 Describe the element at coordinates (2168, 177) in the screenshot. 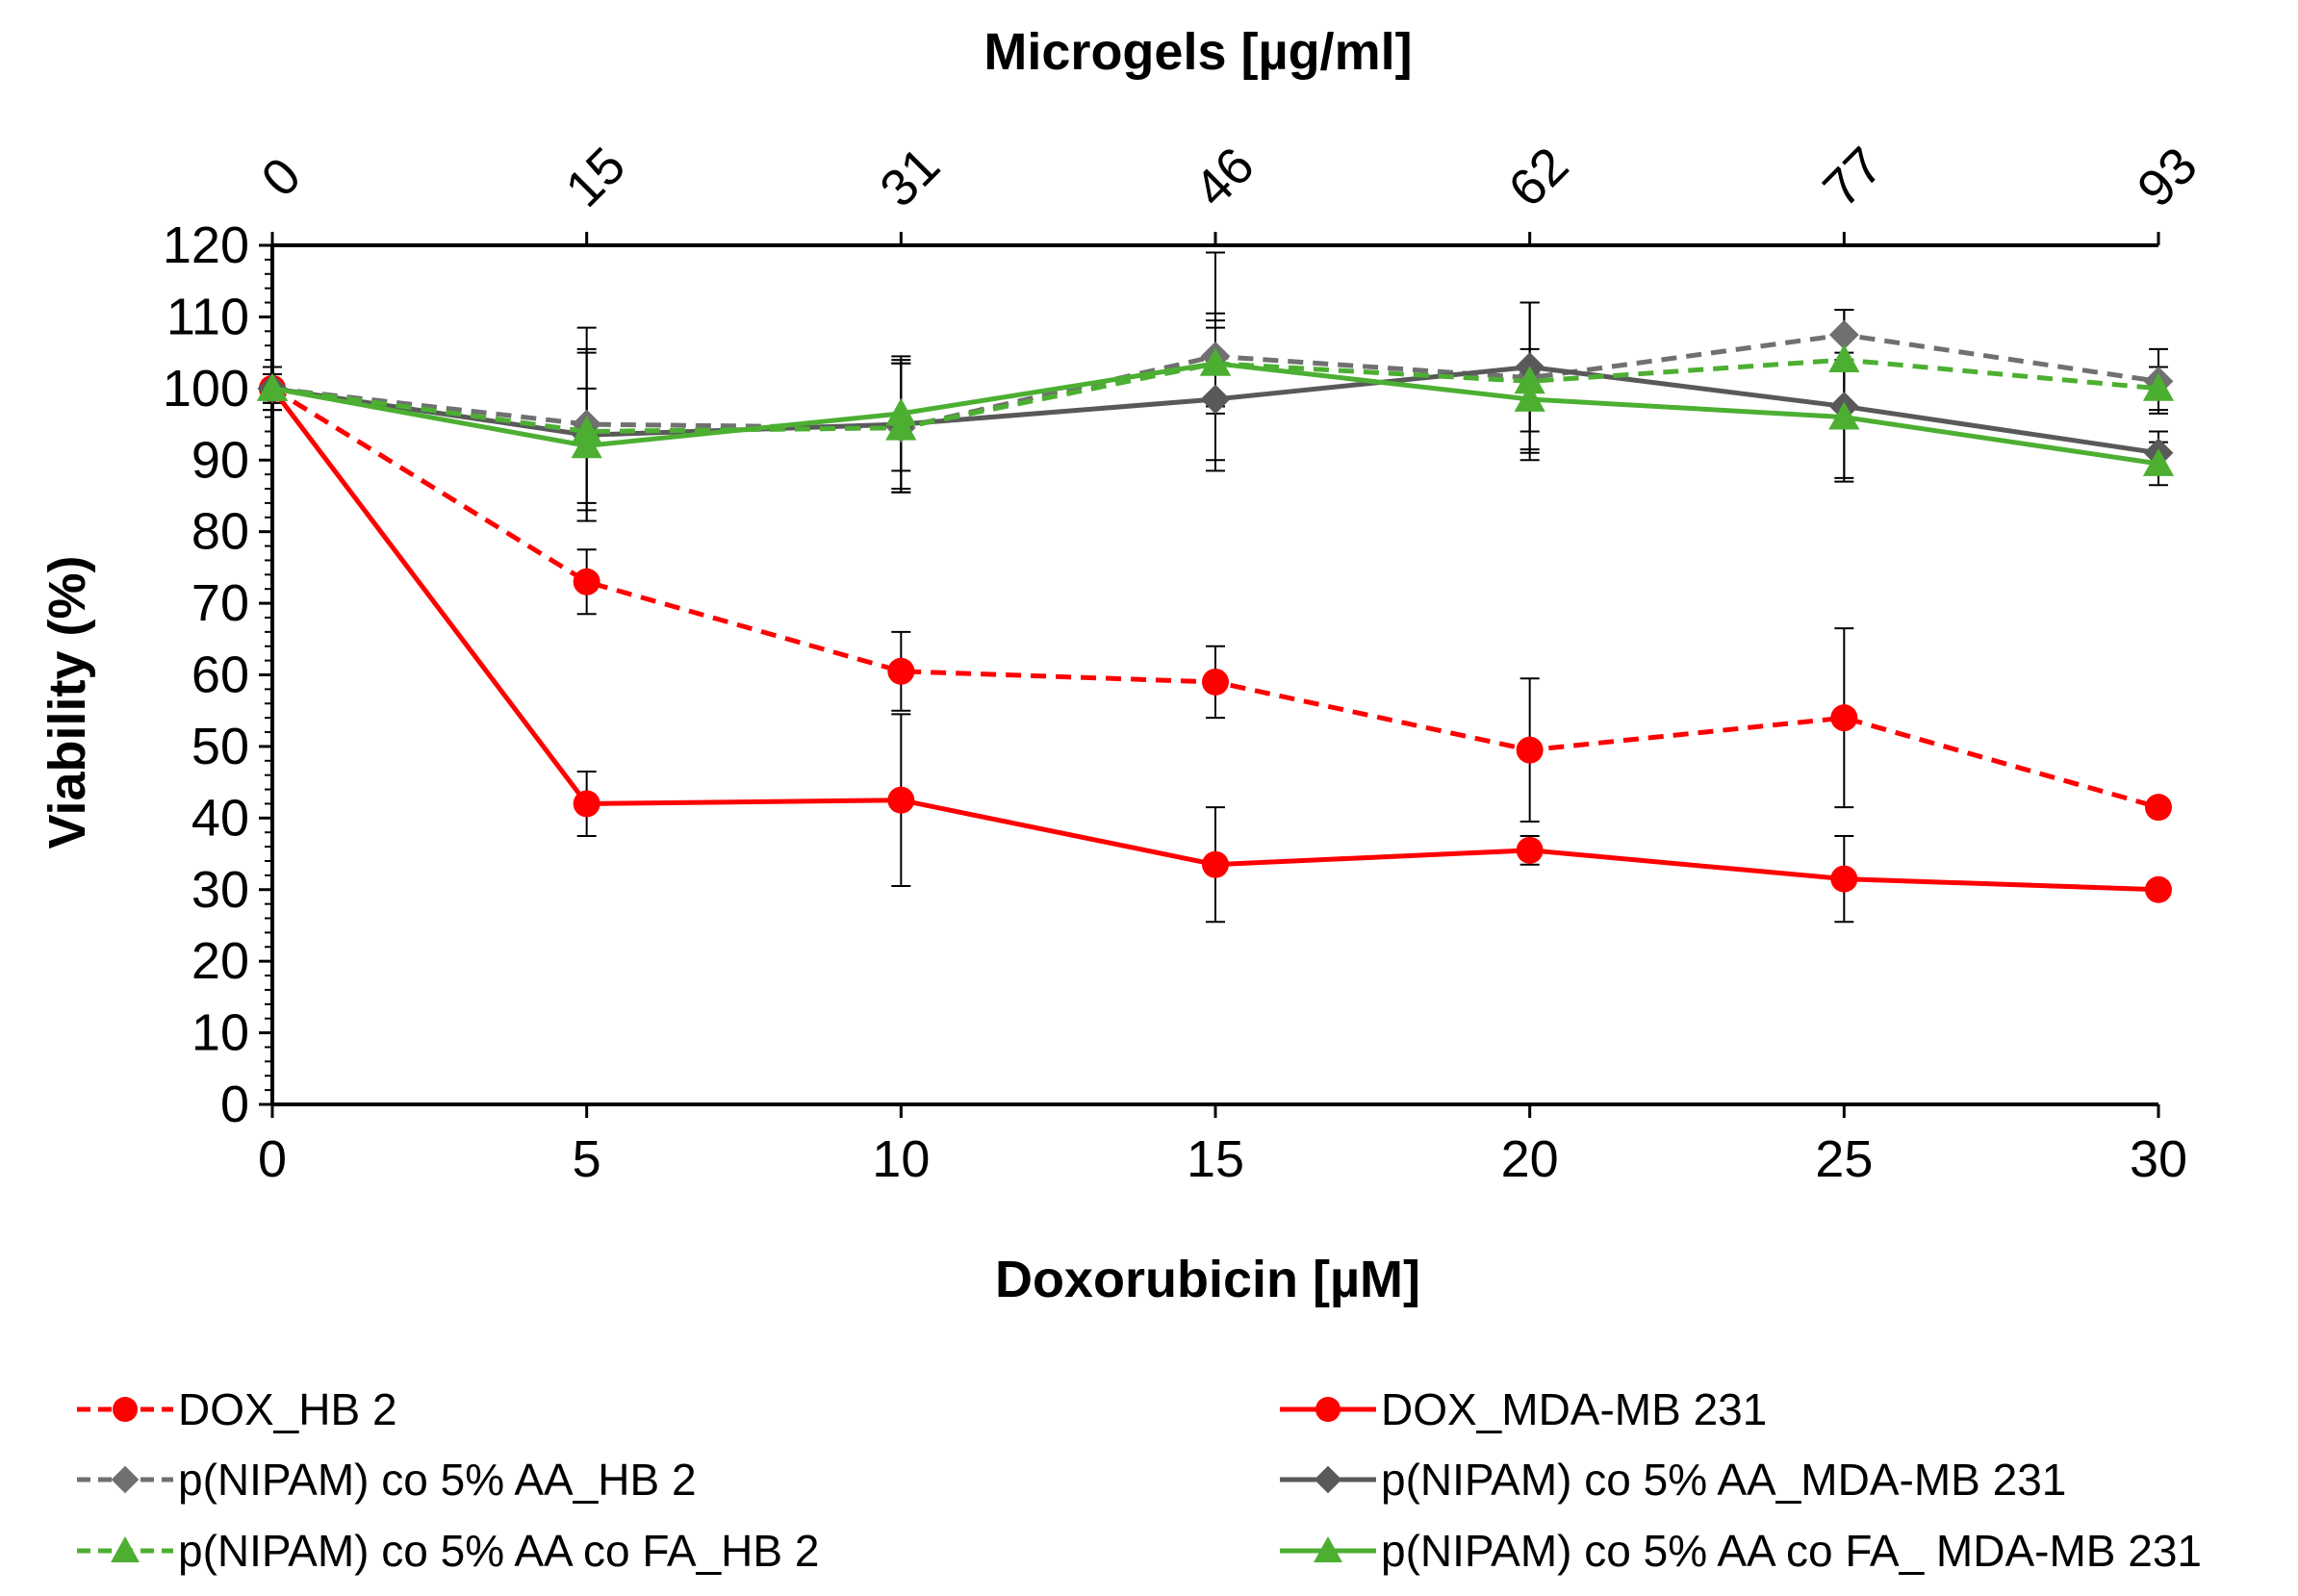

I see `x2-tick-label: 93` at that location.